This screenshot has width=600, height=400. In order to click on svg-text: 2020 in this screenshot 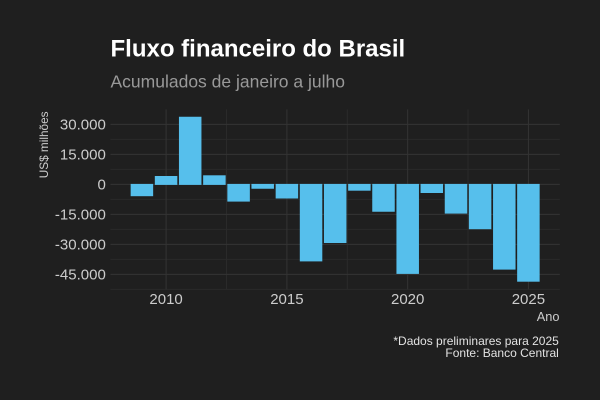, I will do `click(407, 299)`.